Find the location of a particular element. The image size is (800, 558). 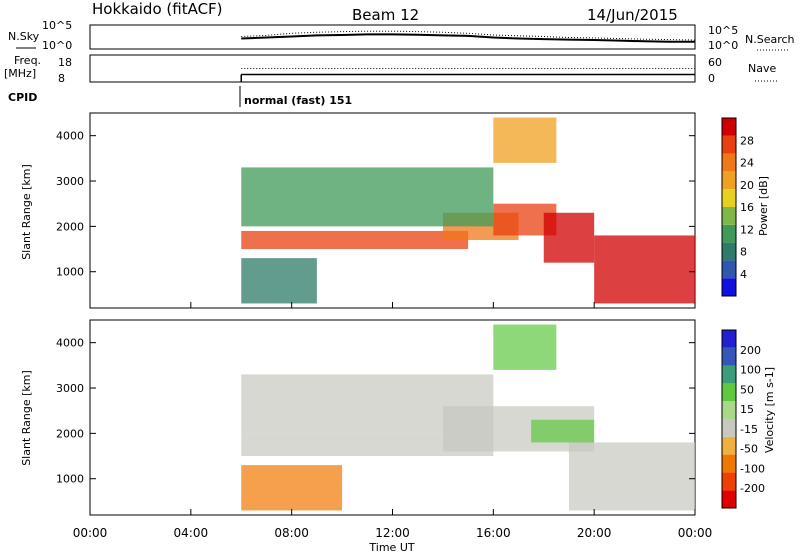

nsky-right-tick-bottom: 10^0 is located at coordinates (723, 45).